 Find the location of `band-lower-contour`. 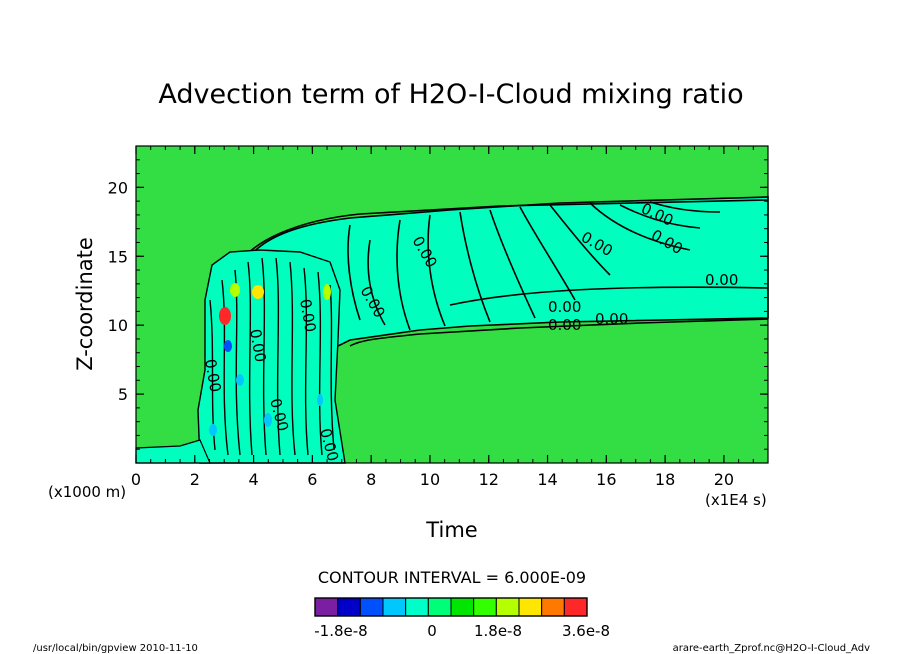

band-lower-contour is located at coordinates (559, 332).